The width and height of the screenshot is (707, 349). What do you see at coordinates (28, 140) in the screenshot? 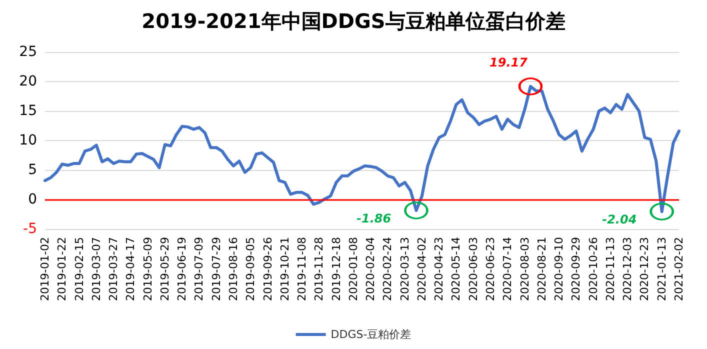
I see `y-tick-label: 10` at bounding box center [28, 140].